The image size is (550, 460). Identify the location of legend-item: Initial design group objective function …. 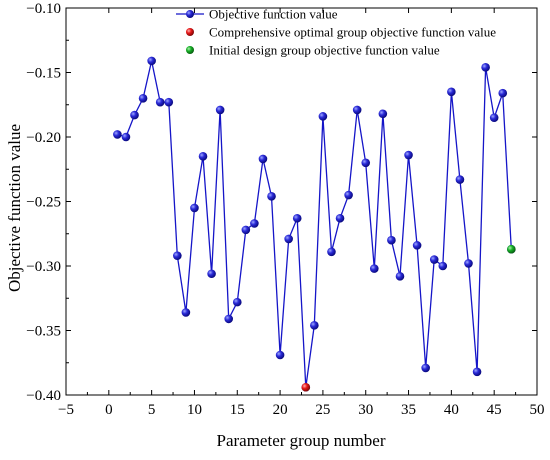
(313, 50).